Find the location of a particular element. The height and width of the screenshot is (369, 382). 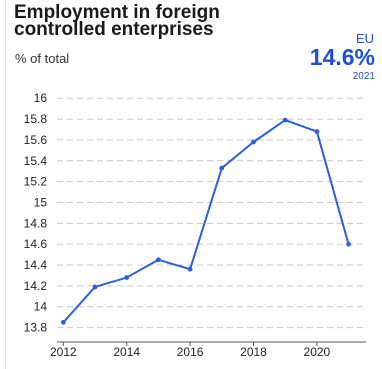

y-tick-label: 14.4 is located at coordinates (36, 265).